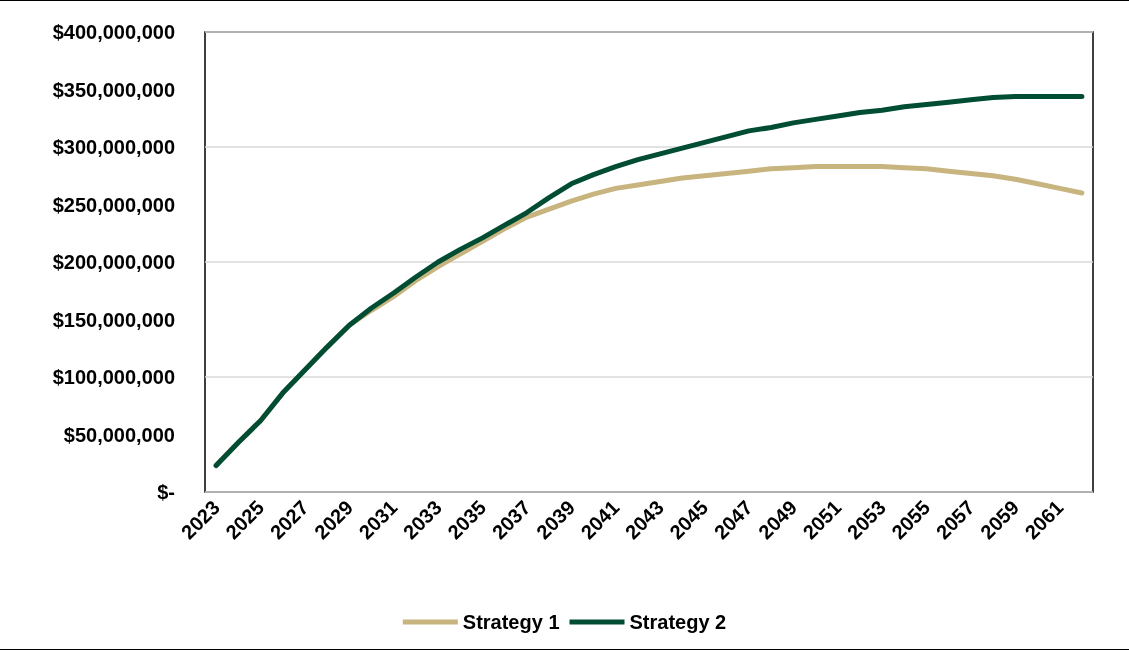 Image resolution: width=1129 pixels, height=650 pixels. What do you see at coordinates (113, 262) in the screenshot?
I see `y-tick-label: $200,000,000` at bounding box center [113, 262].